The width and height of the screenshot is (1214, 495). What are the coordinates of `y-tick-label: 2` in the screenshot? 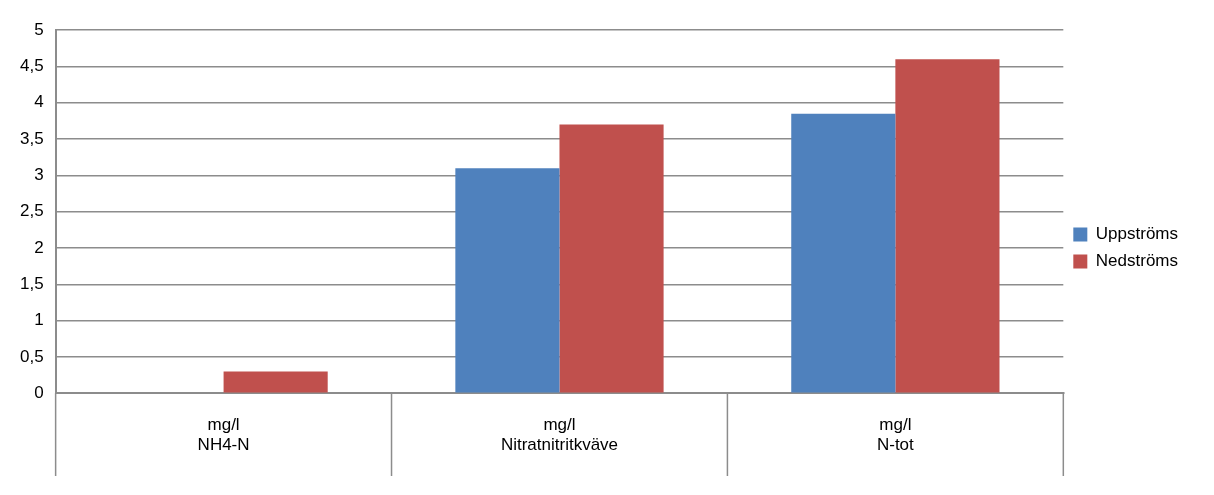 It's located at (39, 247).